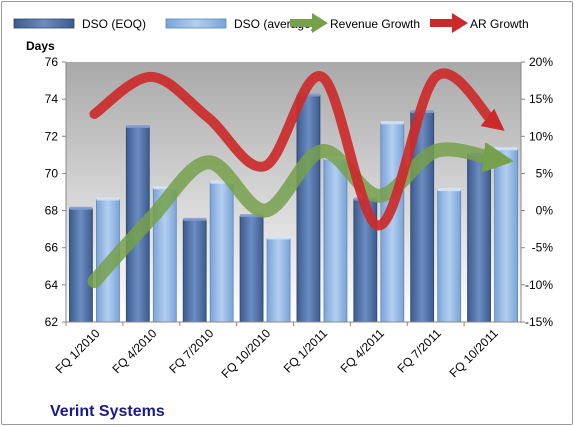 The image size is (575, 427). I want to click on y-tick-label: 72, so click(52, 136).